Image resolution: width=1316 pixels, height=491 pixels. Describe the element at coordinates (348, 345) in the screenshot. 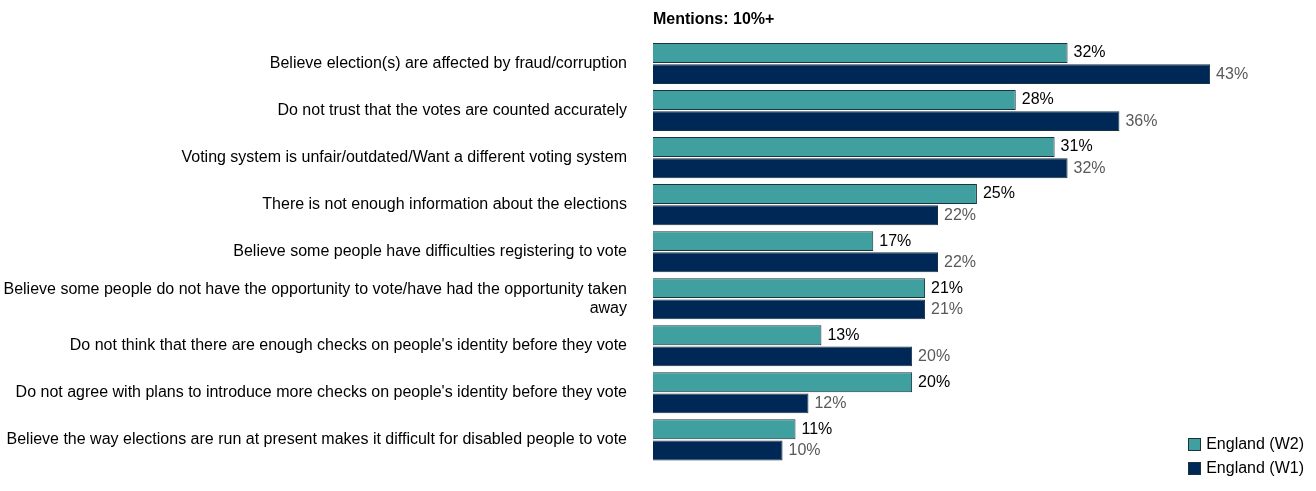

I see `y-tick-label: Do not think that there are enough checks on people's identity before they vote` at that location.